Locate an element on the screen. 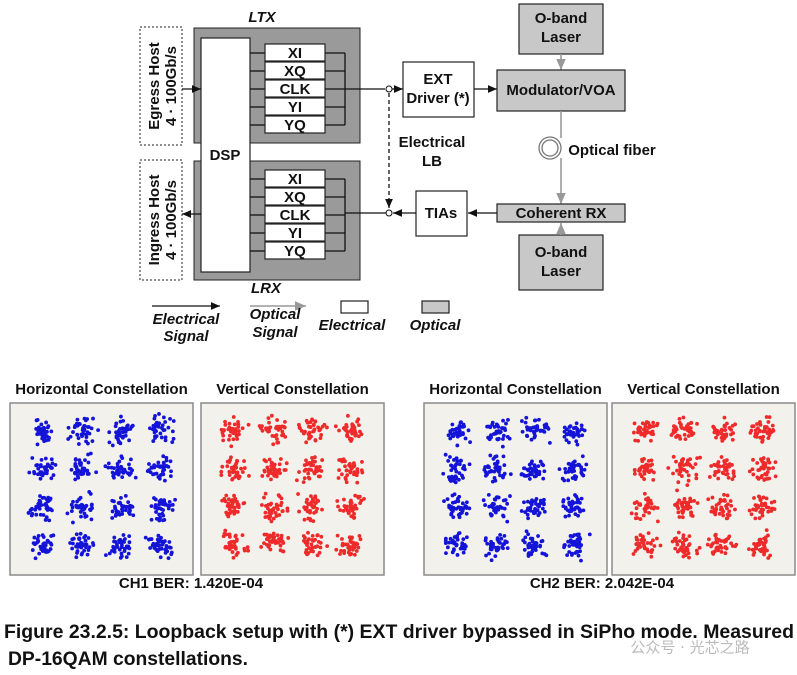 This screenshot has width=797, height=675. modulator-label: Modulator/VOA is located at coordinates (560, 90).